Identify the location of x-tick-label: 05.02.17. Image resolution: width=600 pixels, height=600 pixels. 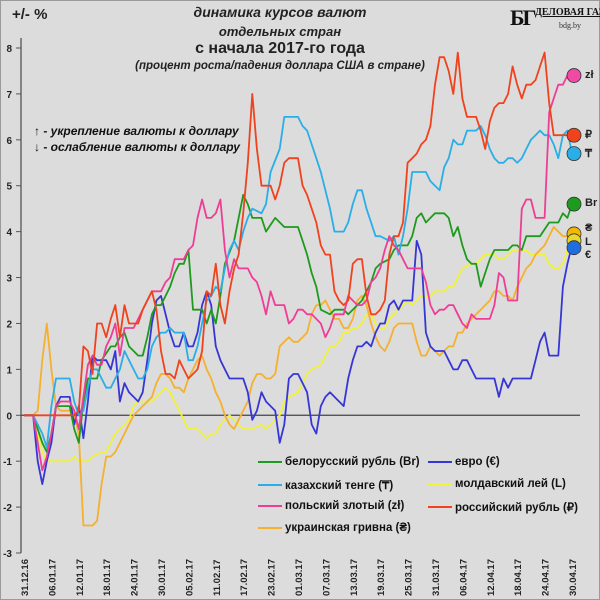
(189, 577).